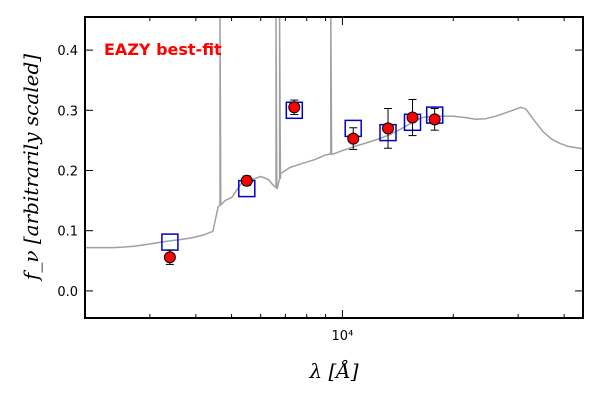 The height and width of the screenshot is (405, 600). I want to click on annotation-label: EAZY best-fit, so click(163, 49).